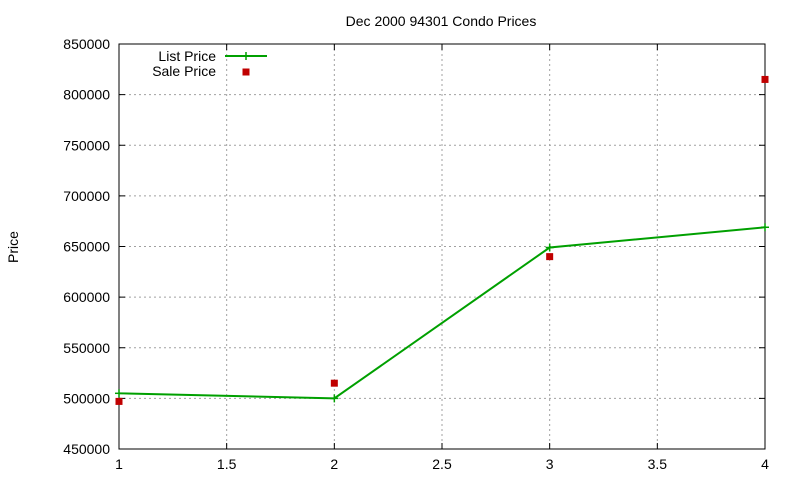 The width and height of the screenshot is (800, 480). I want to click on legend-entry-list-price: List Price, so click(212, 56).